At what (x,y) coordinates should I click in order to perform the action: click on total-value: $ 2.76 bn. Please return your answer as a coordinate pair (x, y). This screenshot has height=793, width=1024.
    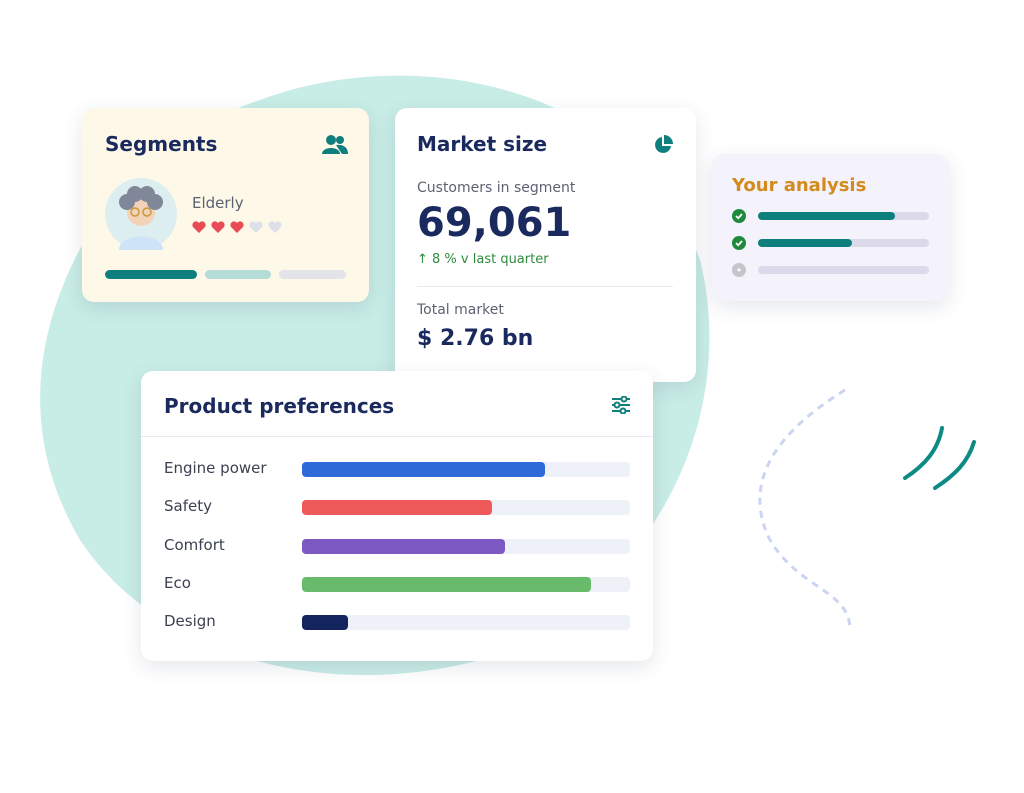
    Looking at the image, I should click on (475, 338).